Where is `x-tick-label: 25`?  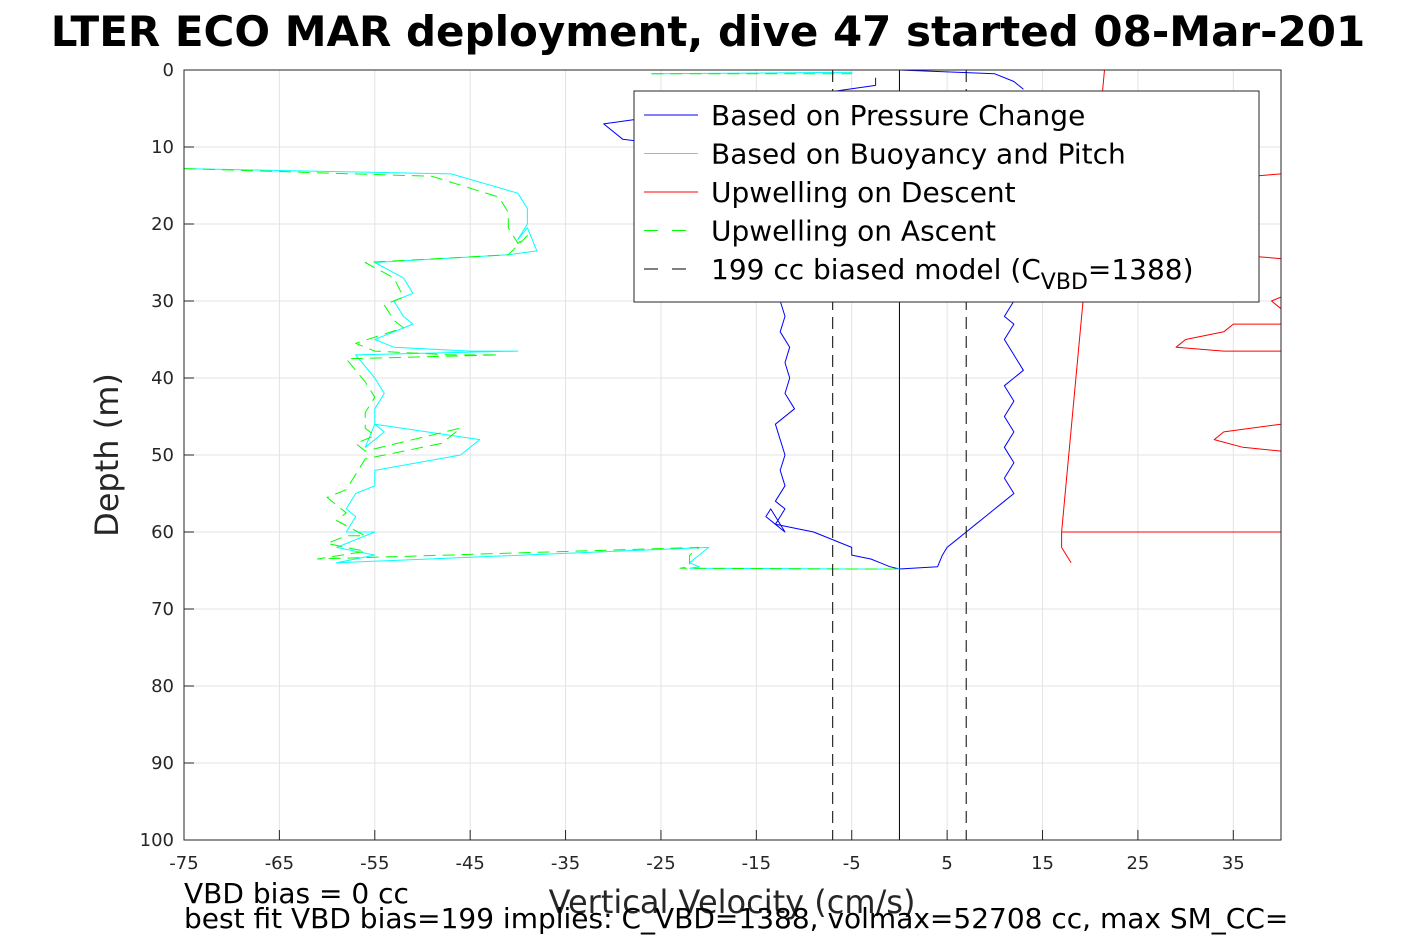 x-tick-label: 25 is located at coordinates (1137, 863).